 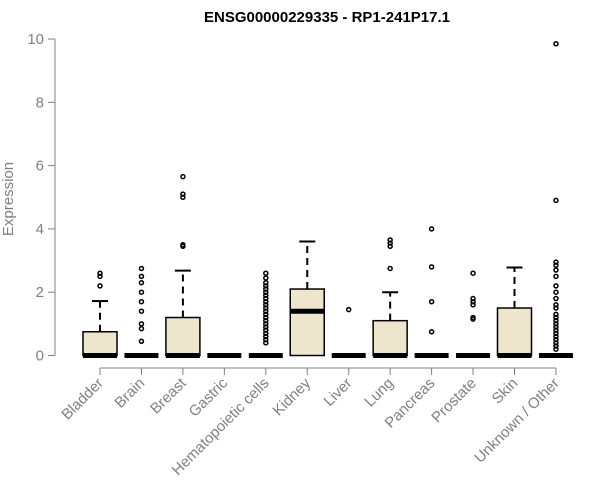 What do you see at coordinates (82, 399) in the screenshot?
I see `x-tick-label: Bladder` at bounding box center [82, 399].